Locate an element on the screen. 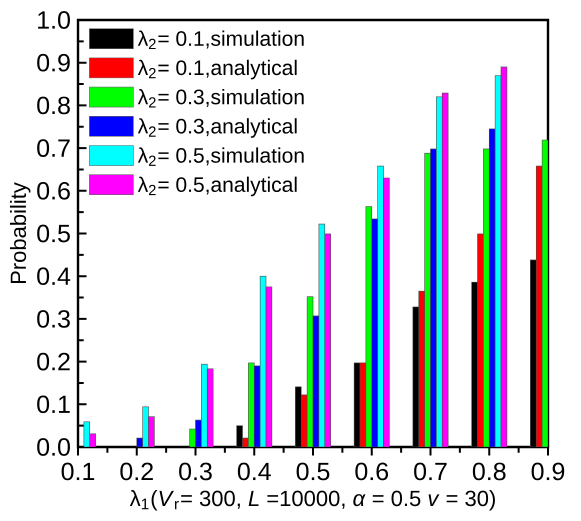 Image resolution: width=581 pixels, height=521 pixels. legend-label: λ$_{2}$= 0.5,simulation is located at coordinates (221, 156).